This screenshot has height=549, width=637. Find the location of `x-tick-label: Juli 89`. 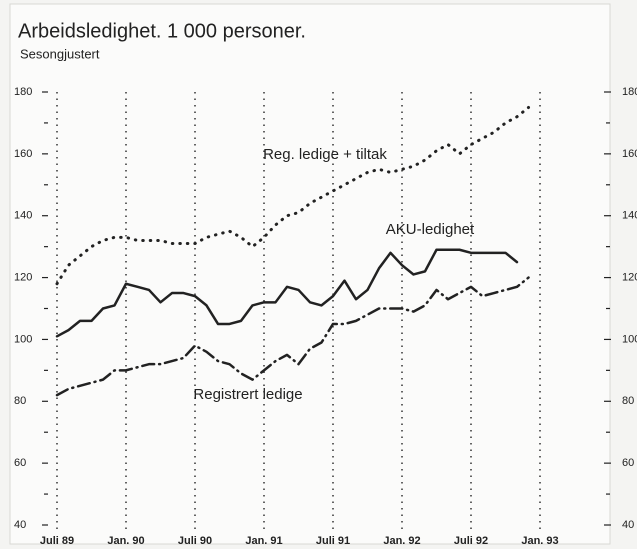

x-tick-label: Juli 89 is located at coordinates (57, 541).